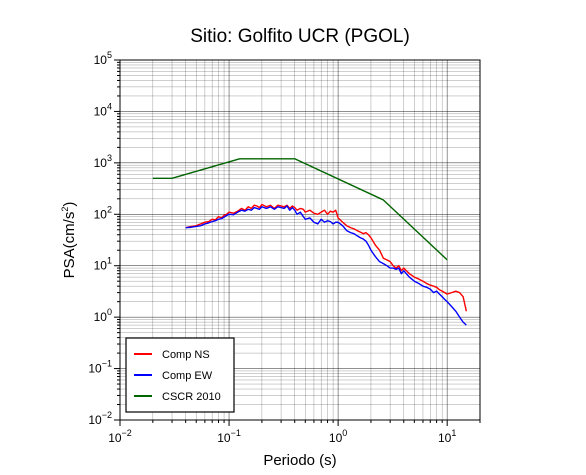  I want to click on y-tick-exp: −1, so click(107, 364).